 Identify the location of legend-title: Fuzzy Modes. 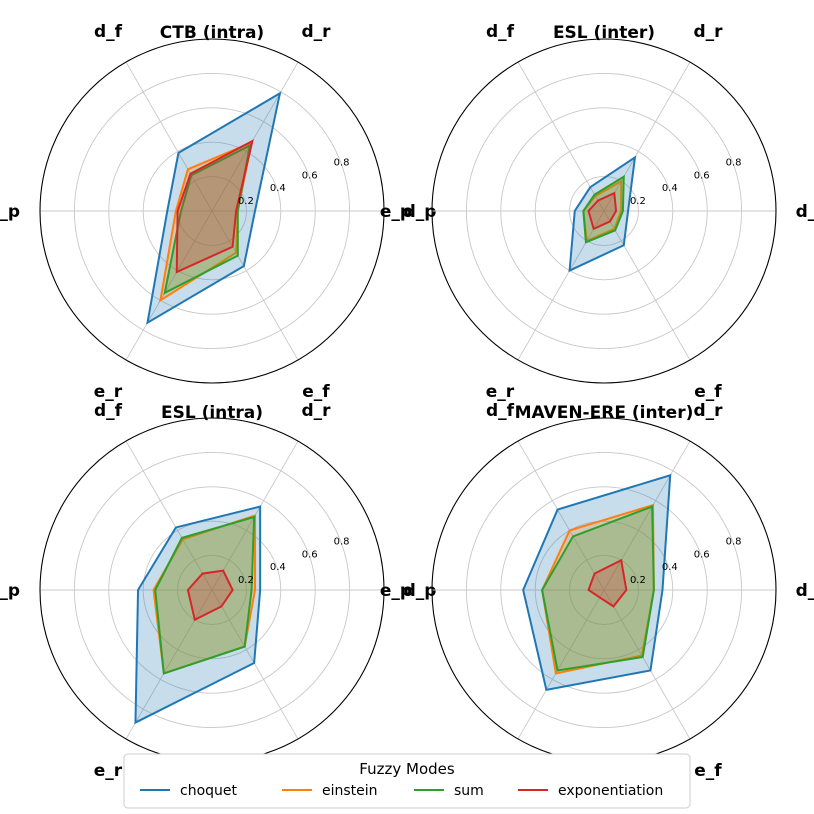
(407, 769).